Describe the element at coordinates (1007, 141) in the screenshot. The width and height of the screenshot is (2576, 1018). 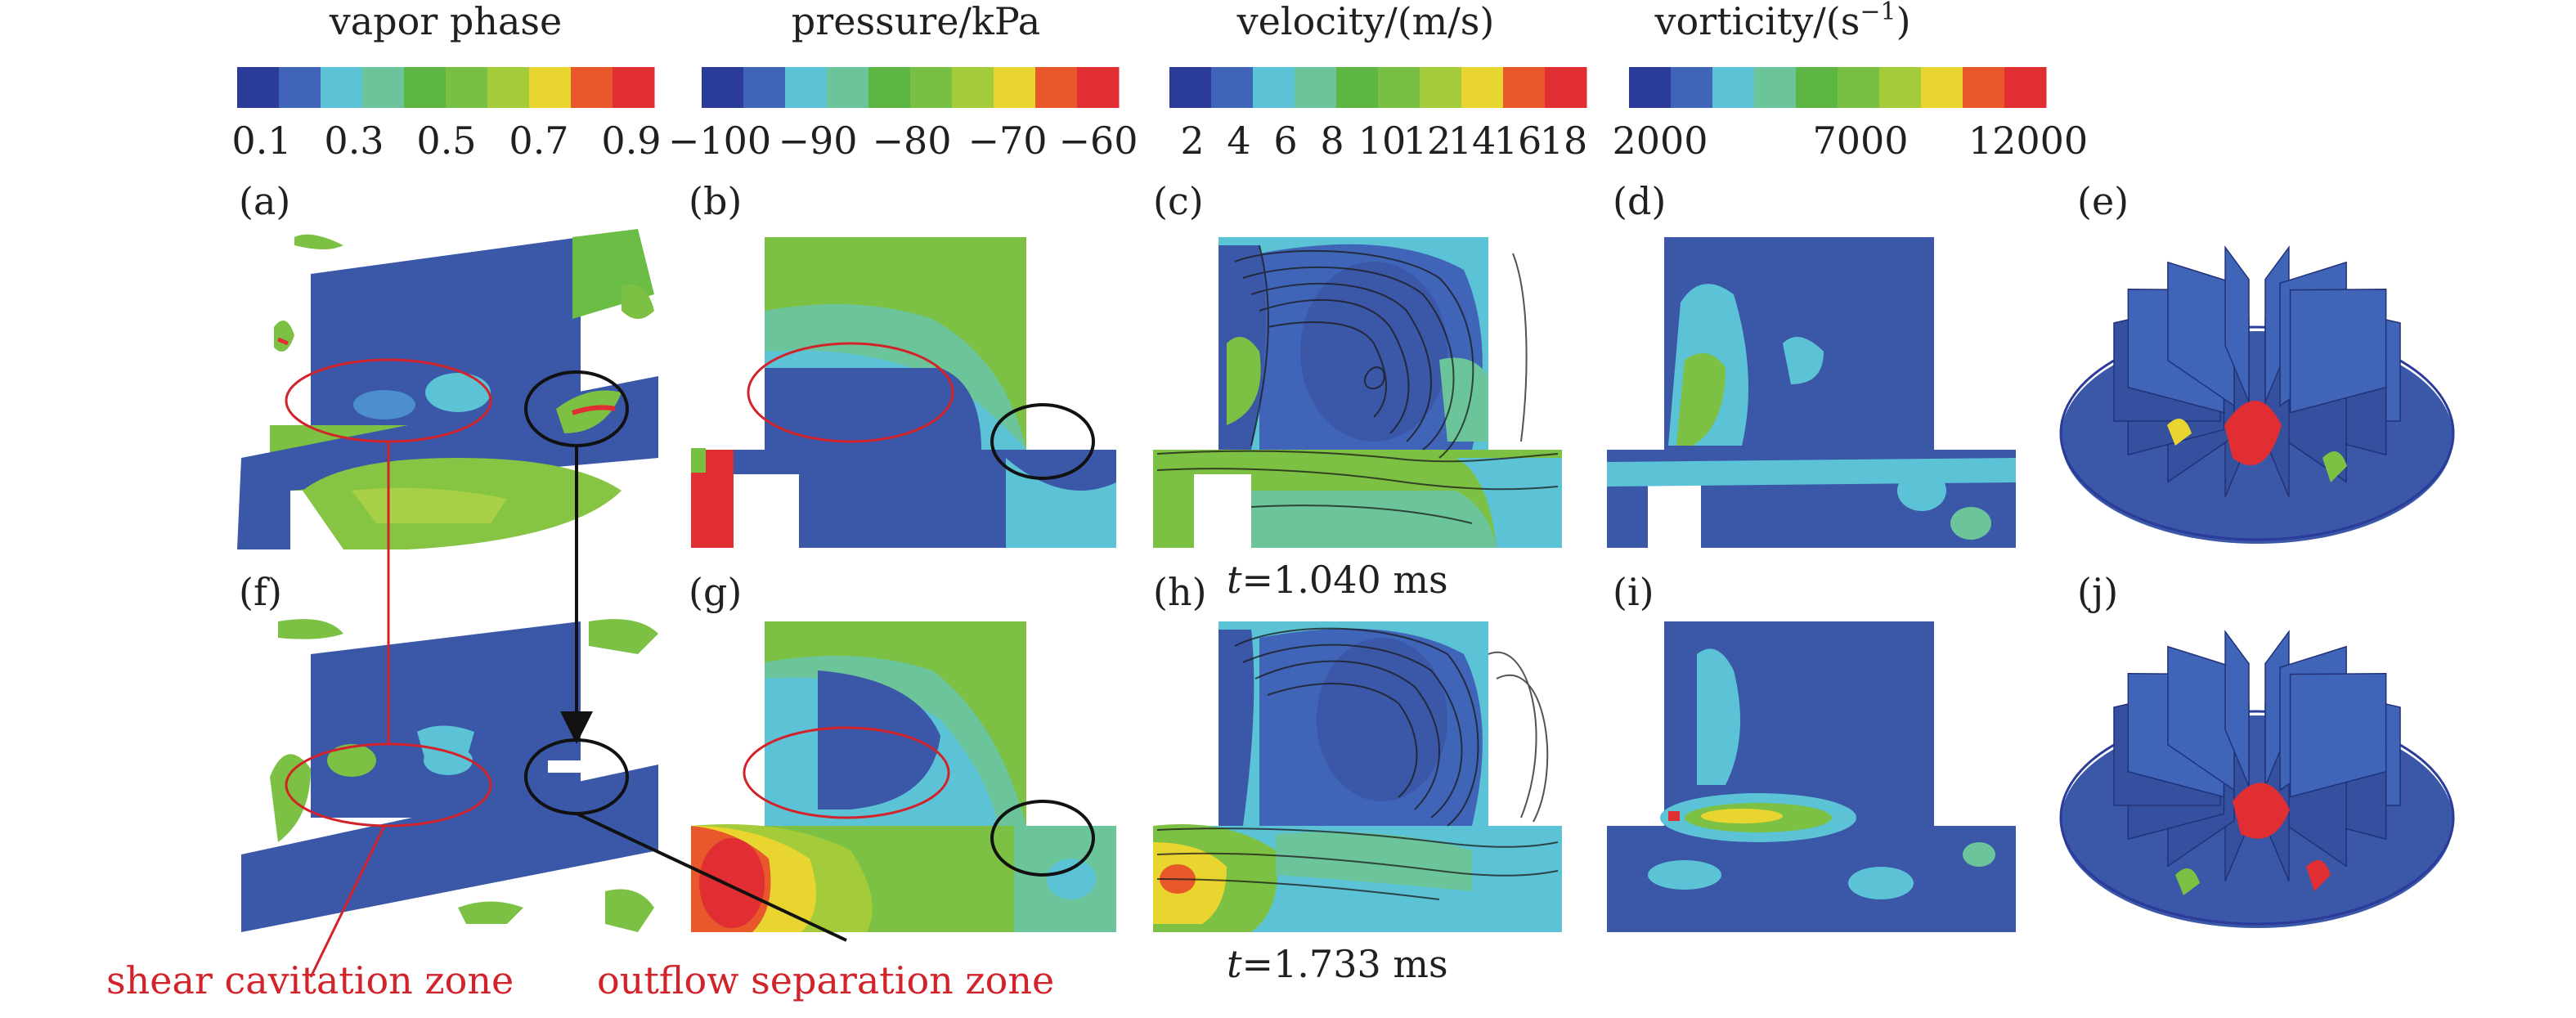
I see `colorbar-tick: −70` at that location.